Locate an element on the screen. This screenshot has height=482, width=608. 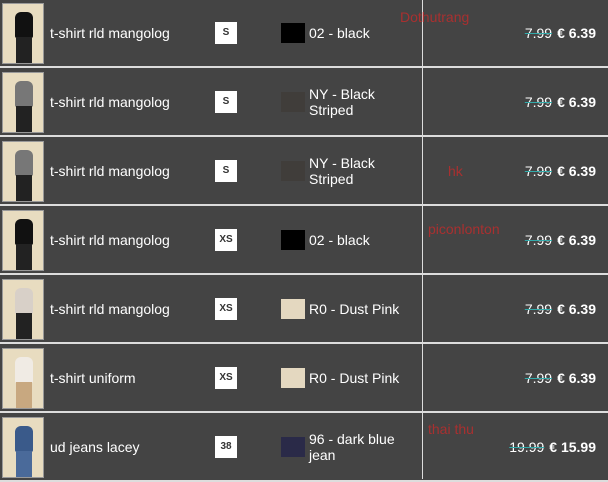
watermark: piconlonton is located at coordinates (464, 229).